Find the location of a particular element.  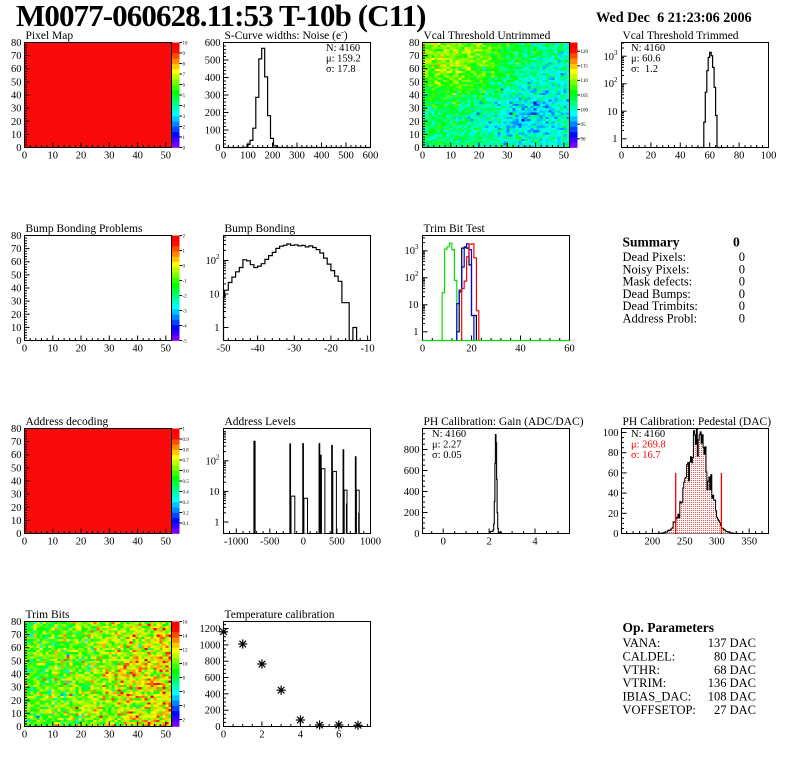

svg-text: 0.1 is located at coordinates (186, 524).